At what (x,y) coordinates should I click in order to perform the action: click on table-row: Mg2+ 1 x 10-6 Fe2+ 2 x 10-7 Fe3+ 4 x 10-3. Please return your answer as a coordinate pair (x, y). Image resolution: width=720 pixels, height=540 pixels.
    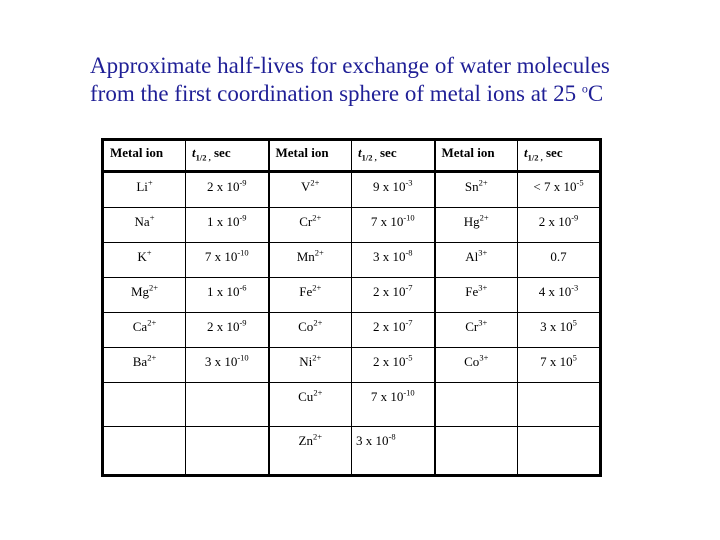
    Looking at the image, I should click on (351, 295).